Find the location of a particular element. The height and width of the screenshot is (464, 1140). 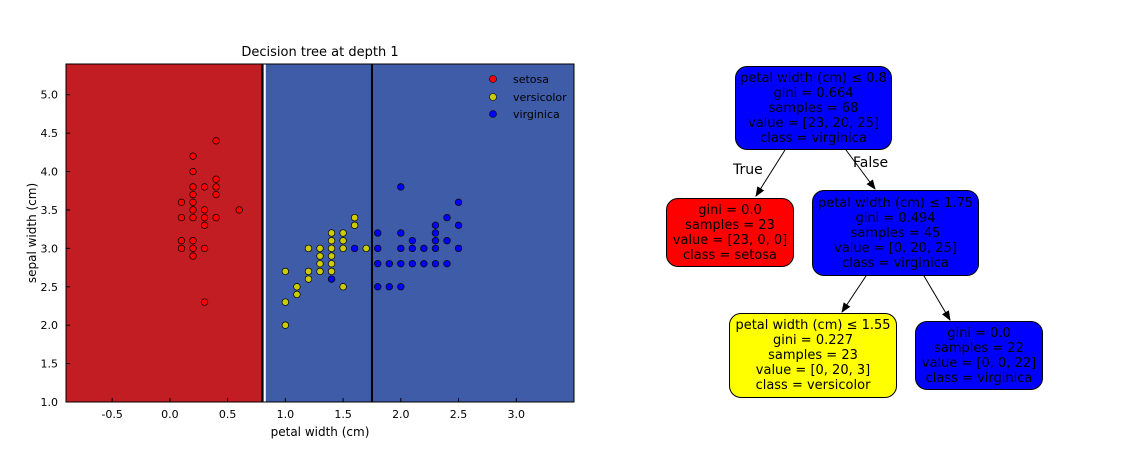

node-line: value = [0, 0, 22] is located at coordinates (979, 363).